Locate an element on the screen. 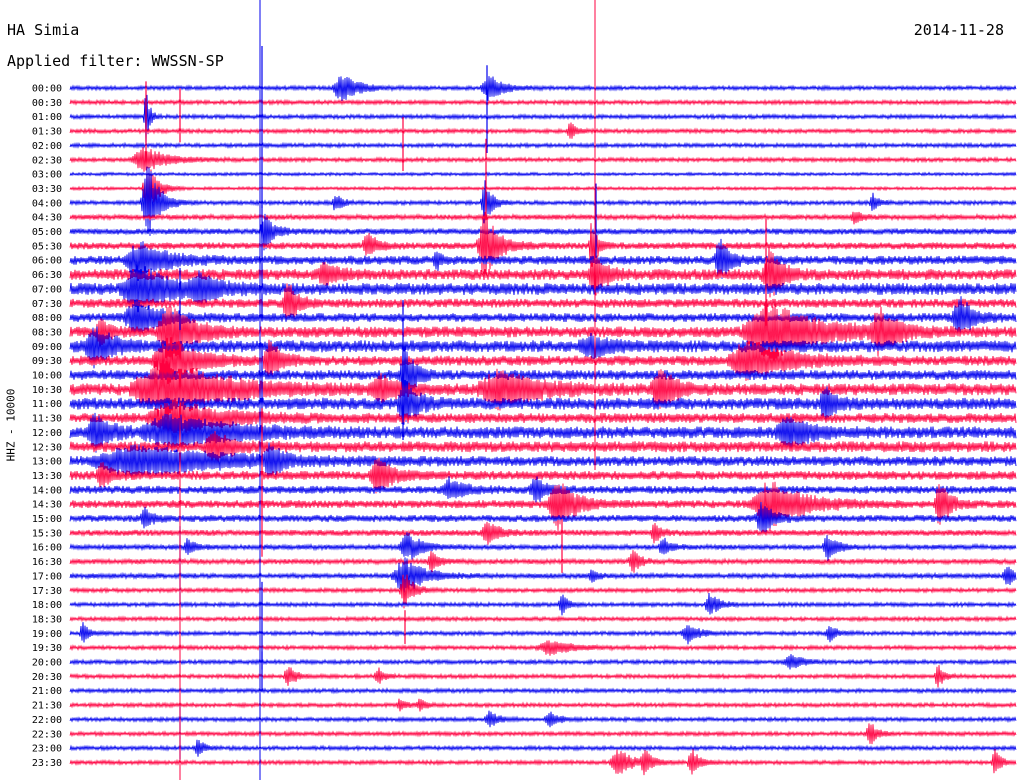 Image resolution: width=1024 pixels, height=780 pixels. time-label: 22:30 is located at coordinates (47, 734).